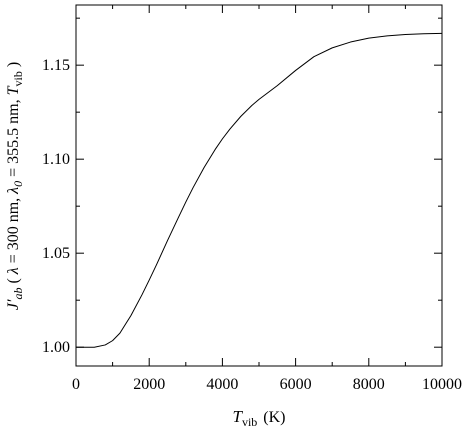  What do you see at coordinates (56, 159) in the screenshot?
I see `y-tick-label: 1.10` at bounding box center [56, 159].